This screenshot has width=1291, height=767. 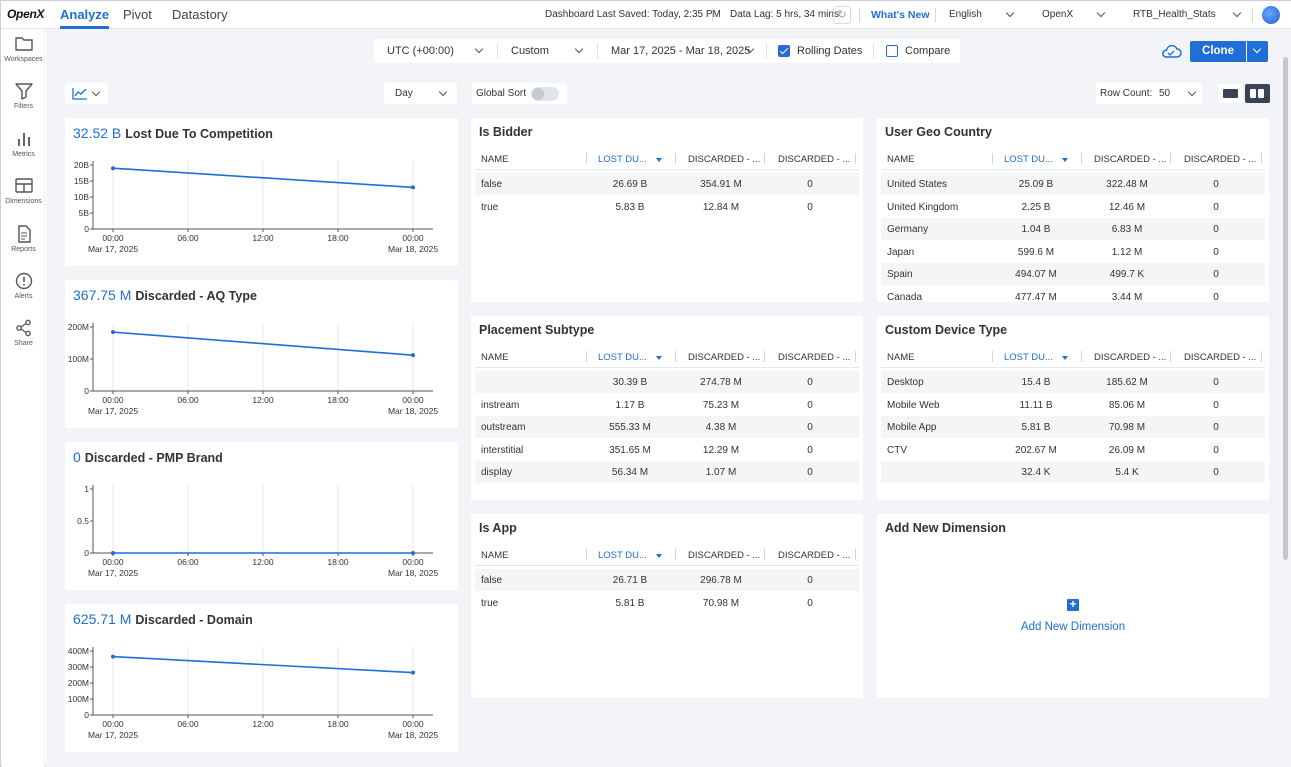 What do you see at coordinates (97, 133) in the screenshot?
I see `chart-total-value: 32.52 B` at bounding box center [97, 133].